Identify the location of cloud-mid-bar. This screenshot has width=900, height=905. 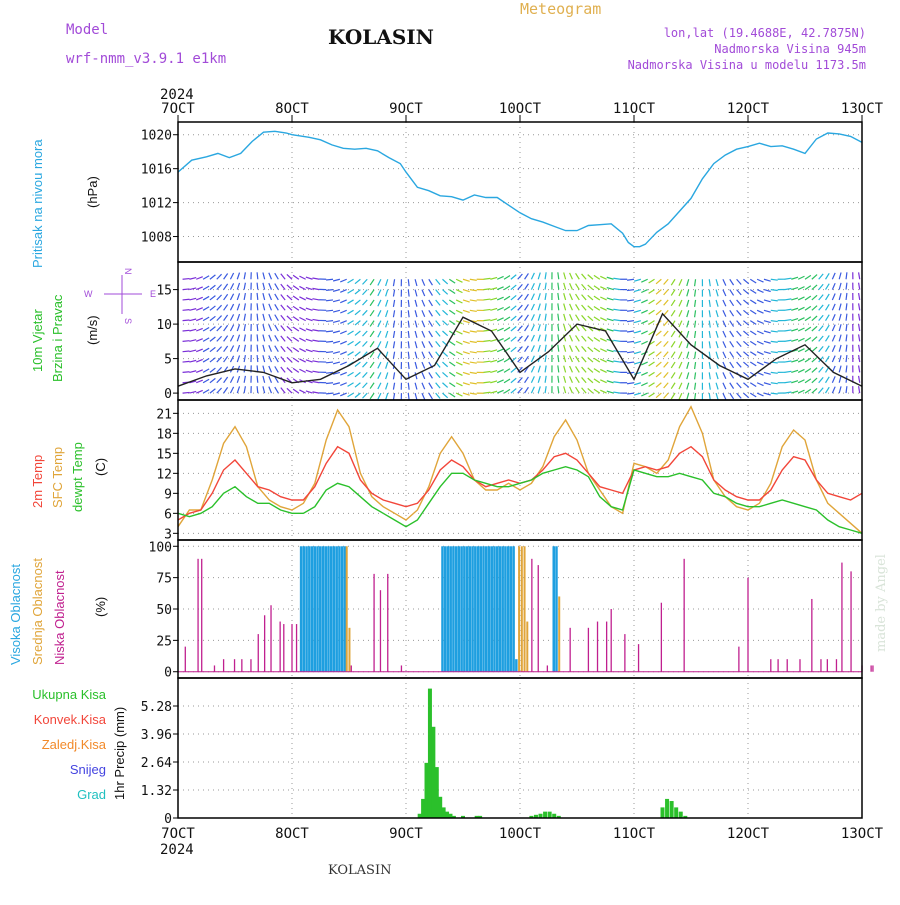
(525, 608).